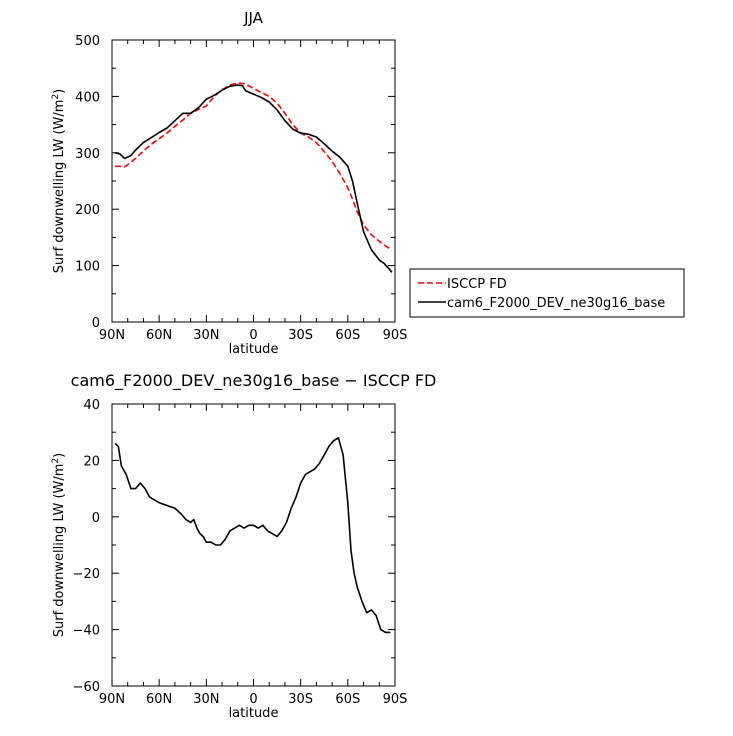 This screenshot has width=733, height=736. Describe the element at coordinates (556, 303) in the screenshot. I see `legend-entry: cam6_F2000_DEV_ne30g16_base` at that location.